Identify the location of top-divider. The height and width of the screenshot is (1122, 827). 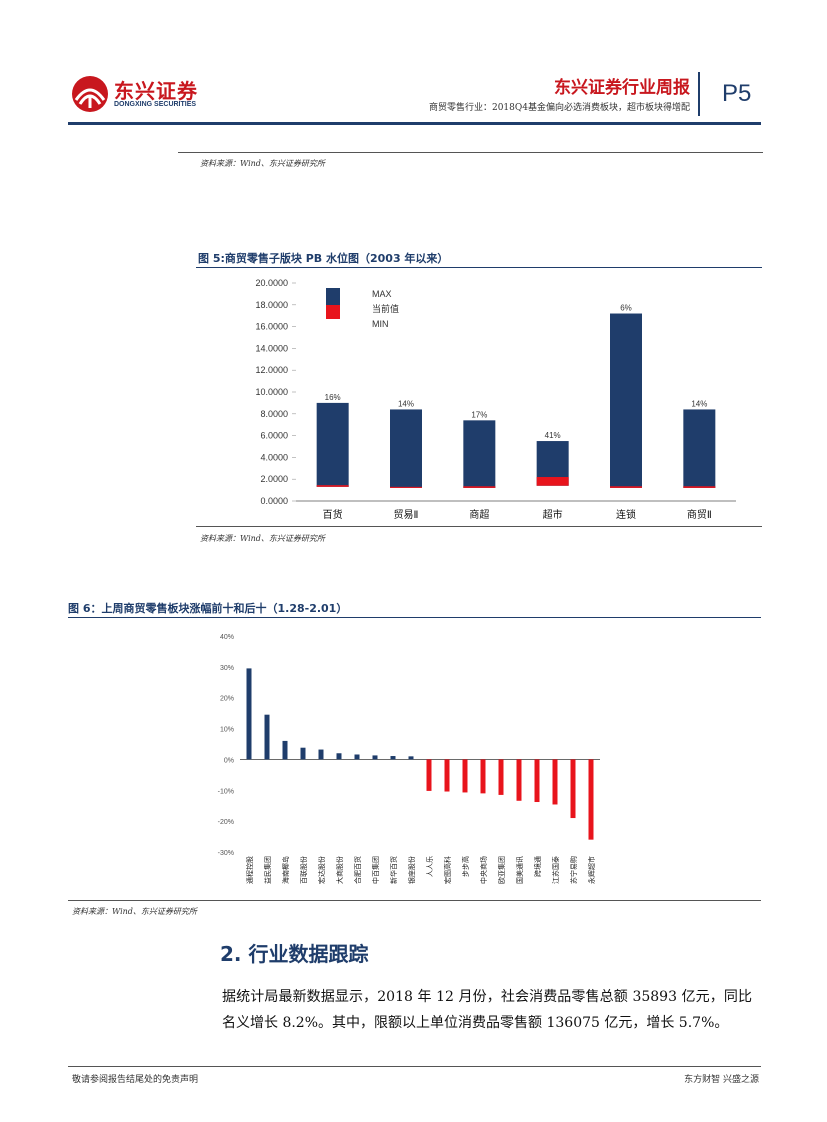
(470, 152).